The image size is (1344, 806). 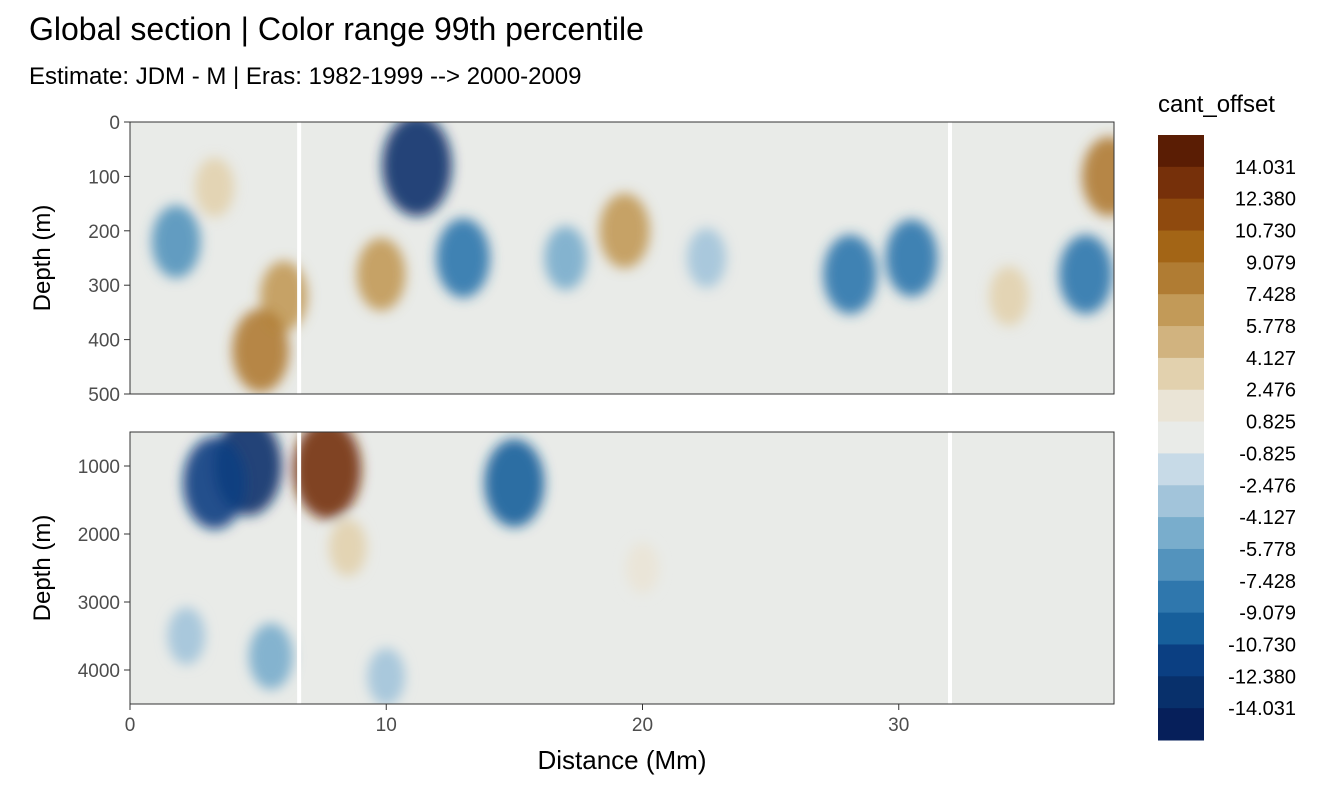 I want to click on legend-label: 4.127, so click(x=1271, y=359).